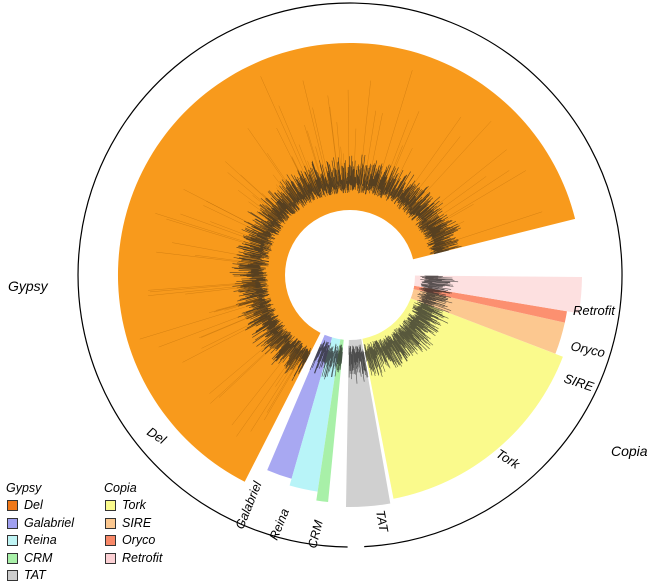  I want to click on clade-sector-sire, so click(487, 321).